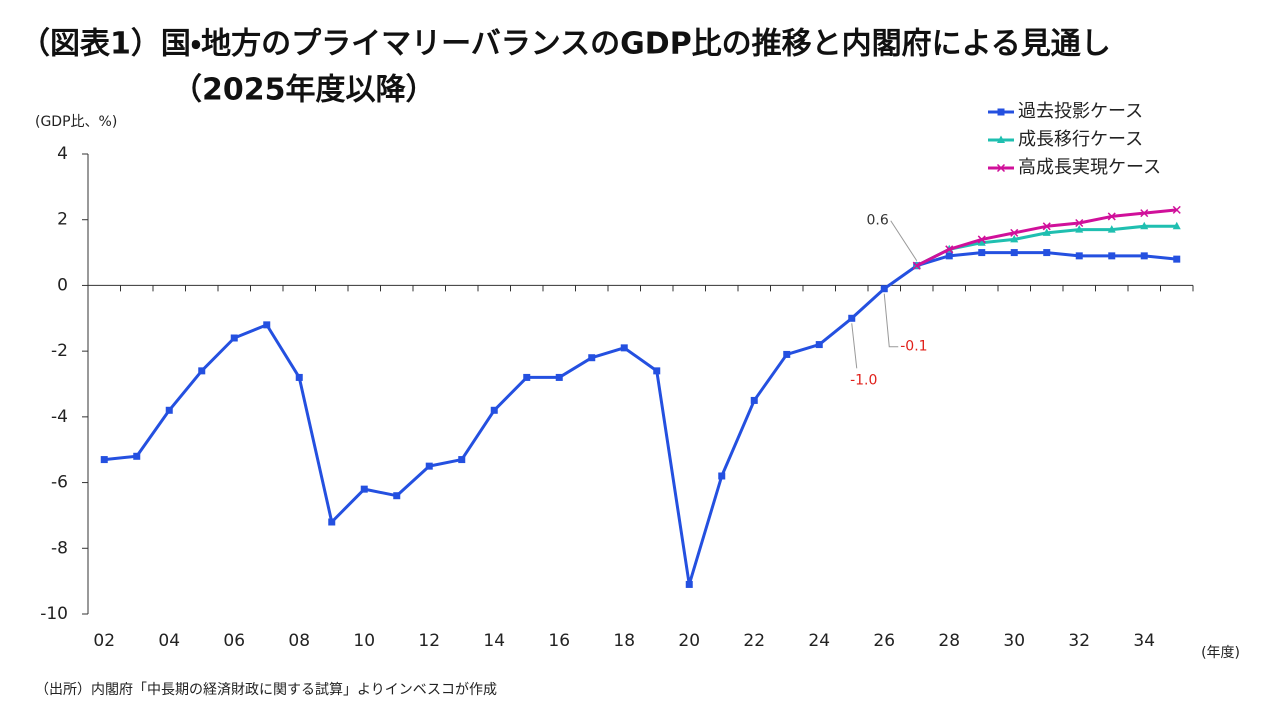 This screenshot has height=720, width=1280. I want to click on x-tick-label: 16, so click(559, 641).